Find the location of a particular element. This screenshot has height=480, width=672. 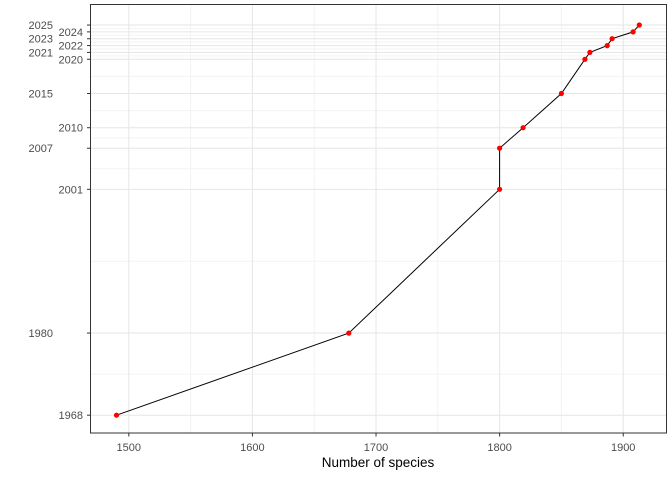

x-tick-label: 1500 is located at coordinates (129, 448).